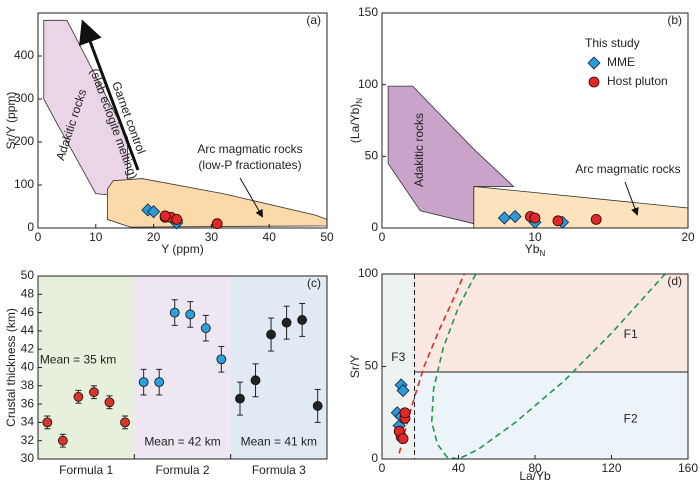 The height and width of the screenshot is (486, 700). Describe the element at coordinates (24, 55) in the screenshot. I see `y-tick-label: 400` at that location.